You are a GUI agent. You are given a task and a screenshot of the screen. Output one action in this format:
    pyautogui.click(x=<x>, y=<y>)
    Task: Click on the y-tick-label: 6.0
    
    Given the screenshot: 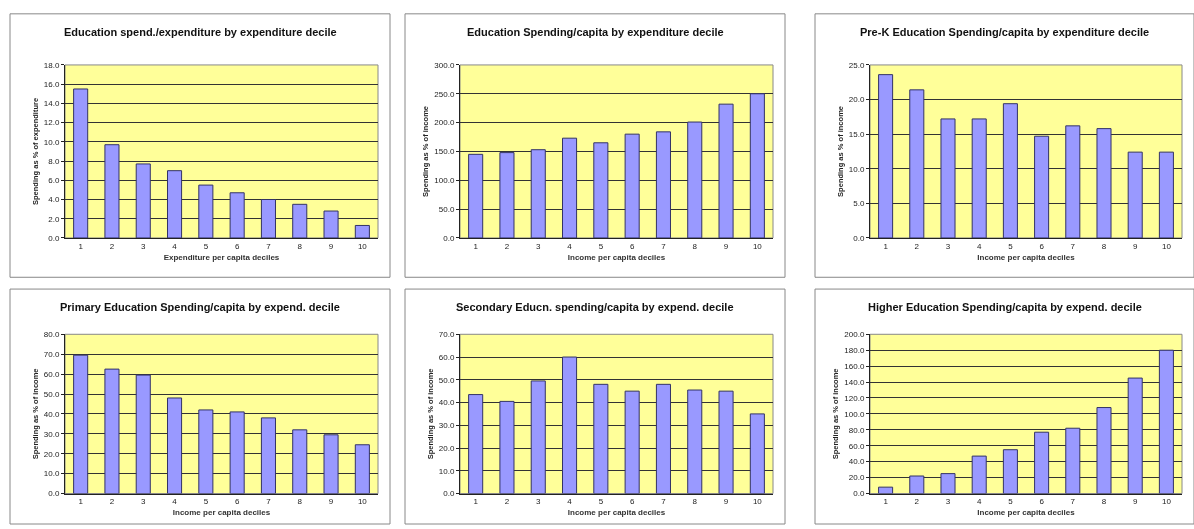 What is the action you would take?
    pyautogui.click(x=54, y=181)
    